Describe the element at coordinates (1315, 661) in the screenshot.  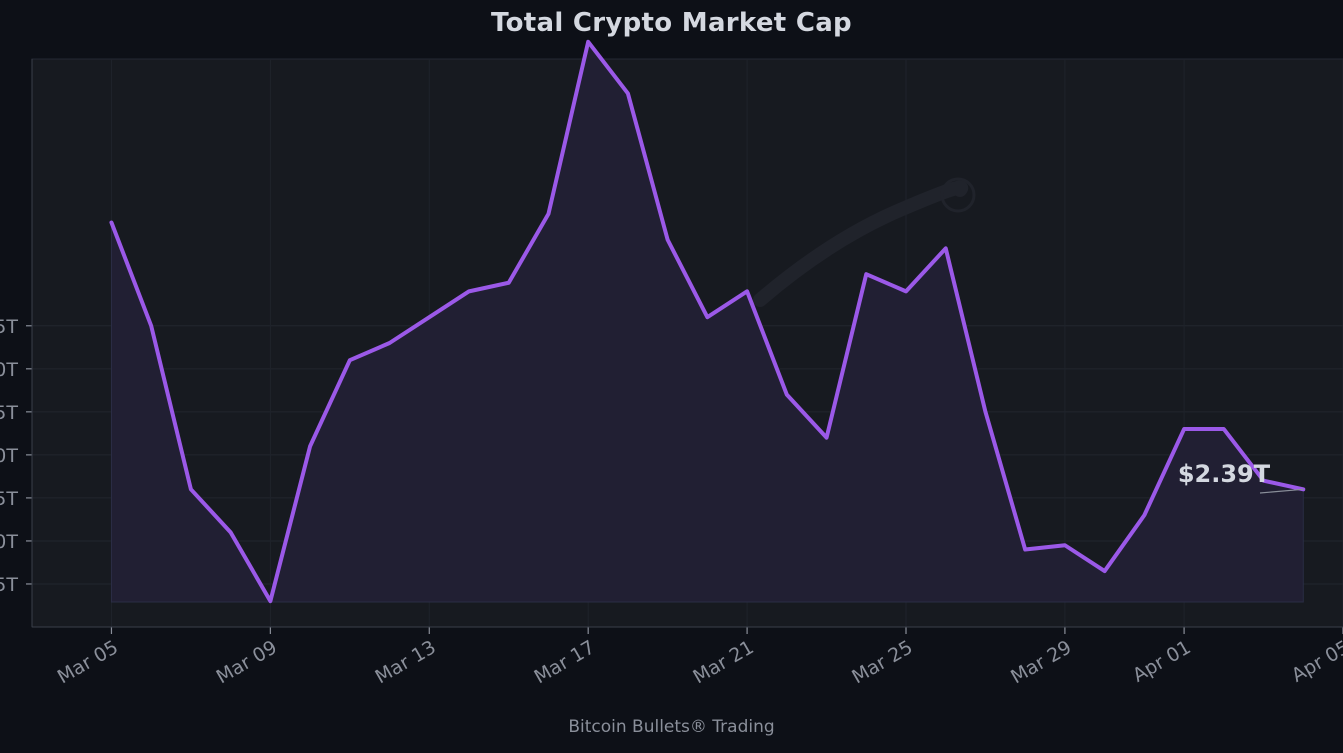
I see `x-tick-label: Apr 05` at that location.